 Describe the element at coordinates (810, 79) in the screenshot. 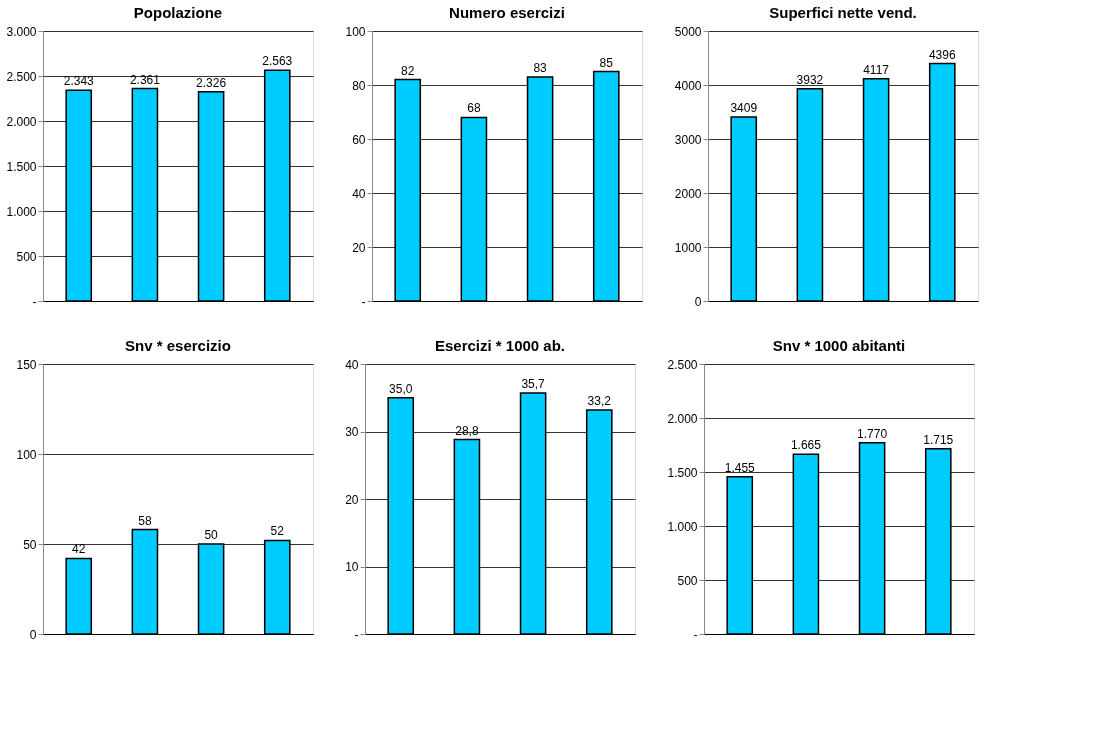

I see `data-label: 3932` at that location.